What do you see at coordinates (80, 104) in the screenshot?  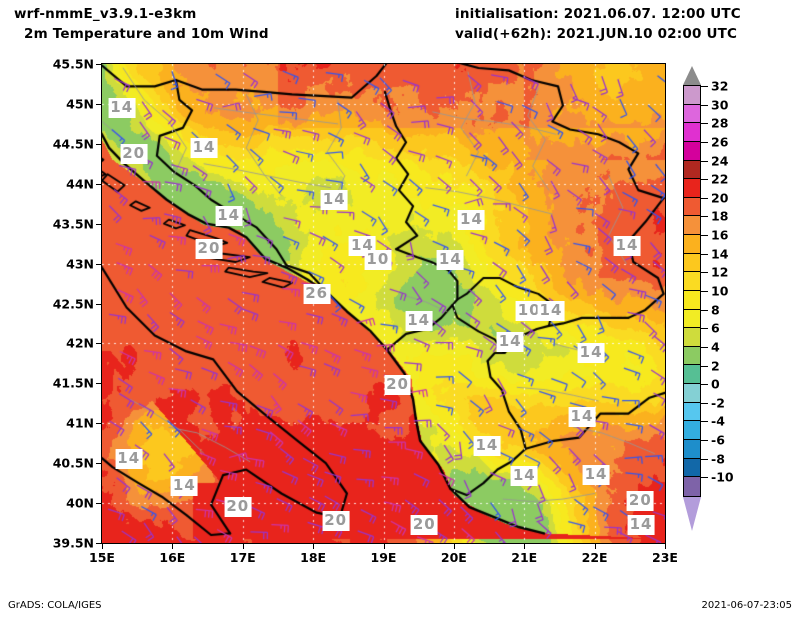 I see `y-axis-tick-label: 45N` at bounding box center [80, 104].